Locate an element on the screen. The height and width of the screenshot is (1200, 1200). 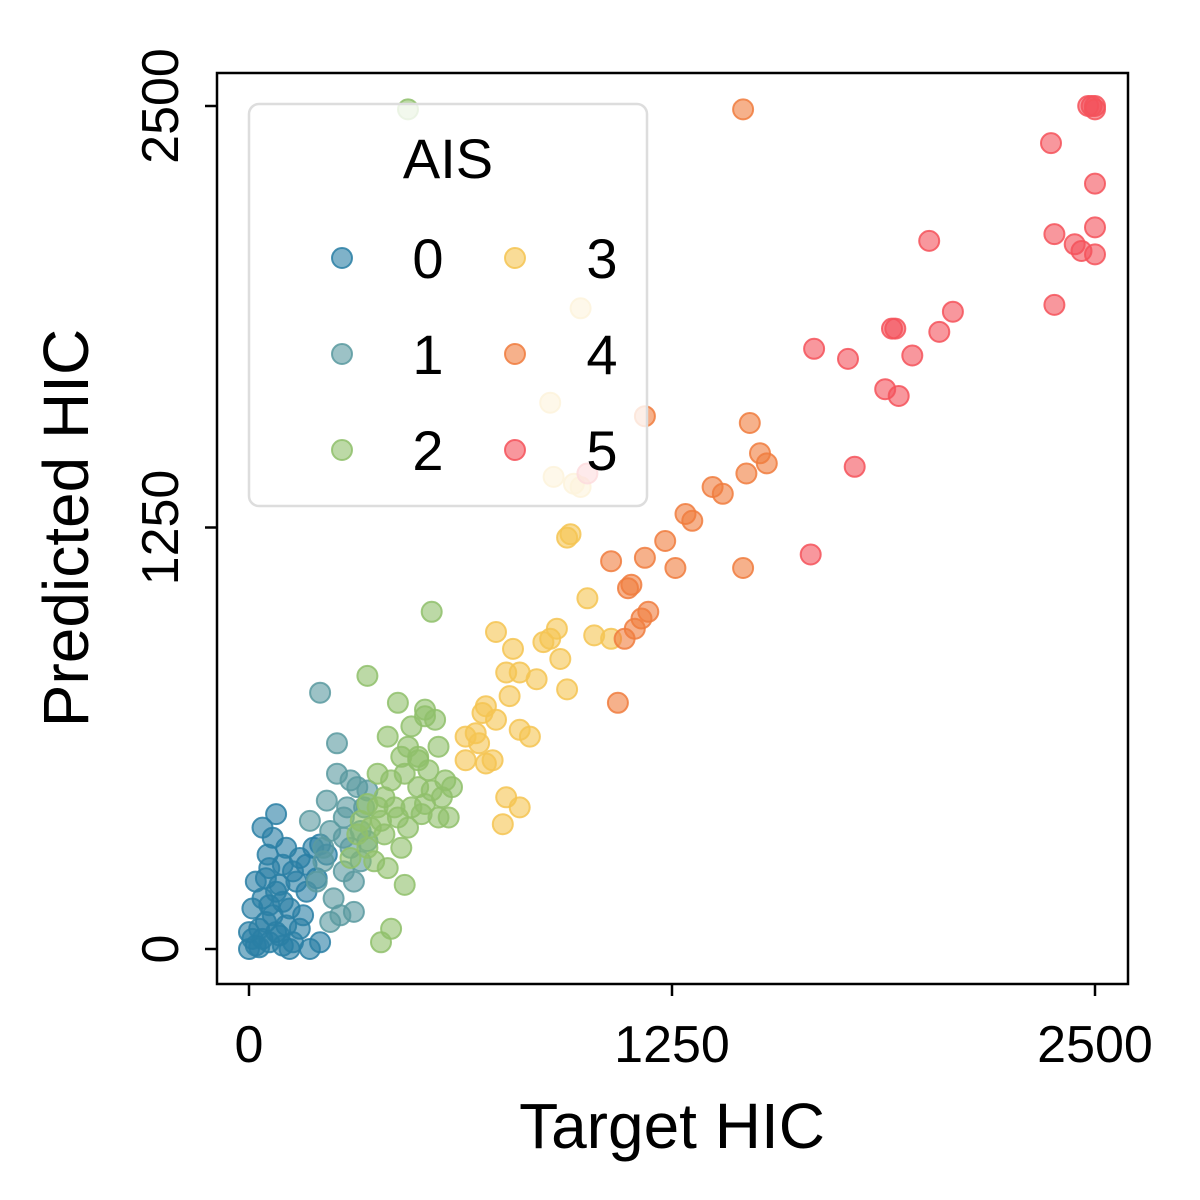
legend-entries: 0 1 2 3 4 5 is located at coordinates (474, 354).